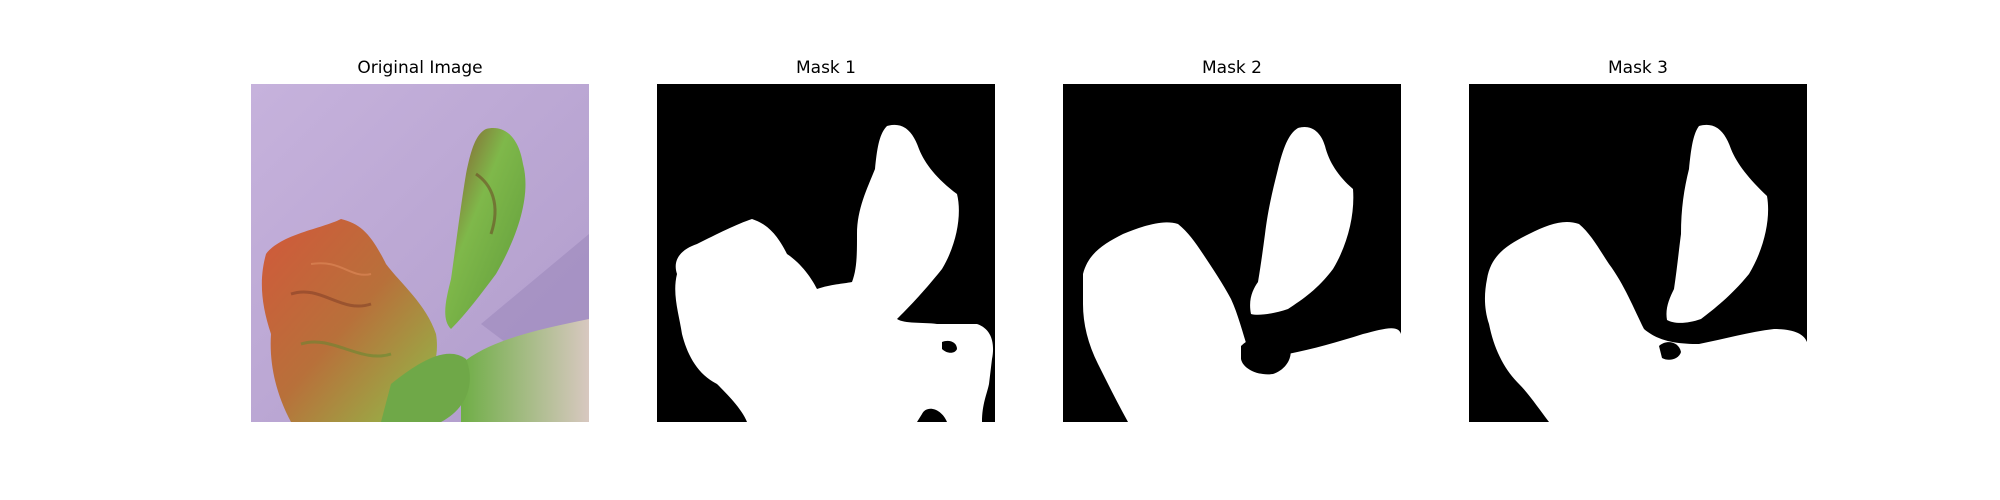 This screenshot has height=500, width=2000. What do you see at coordinates (1638, 253) in the screenshot?
I see `mask-3-image` at bounding box center [1638, 253].